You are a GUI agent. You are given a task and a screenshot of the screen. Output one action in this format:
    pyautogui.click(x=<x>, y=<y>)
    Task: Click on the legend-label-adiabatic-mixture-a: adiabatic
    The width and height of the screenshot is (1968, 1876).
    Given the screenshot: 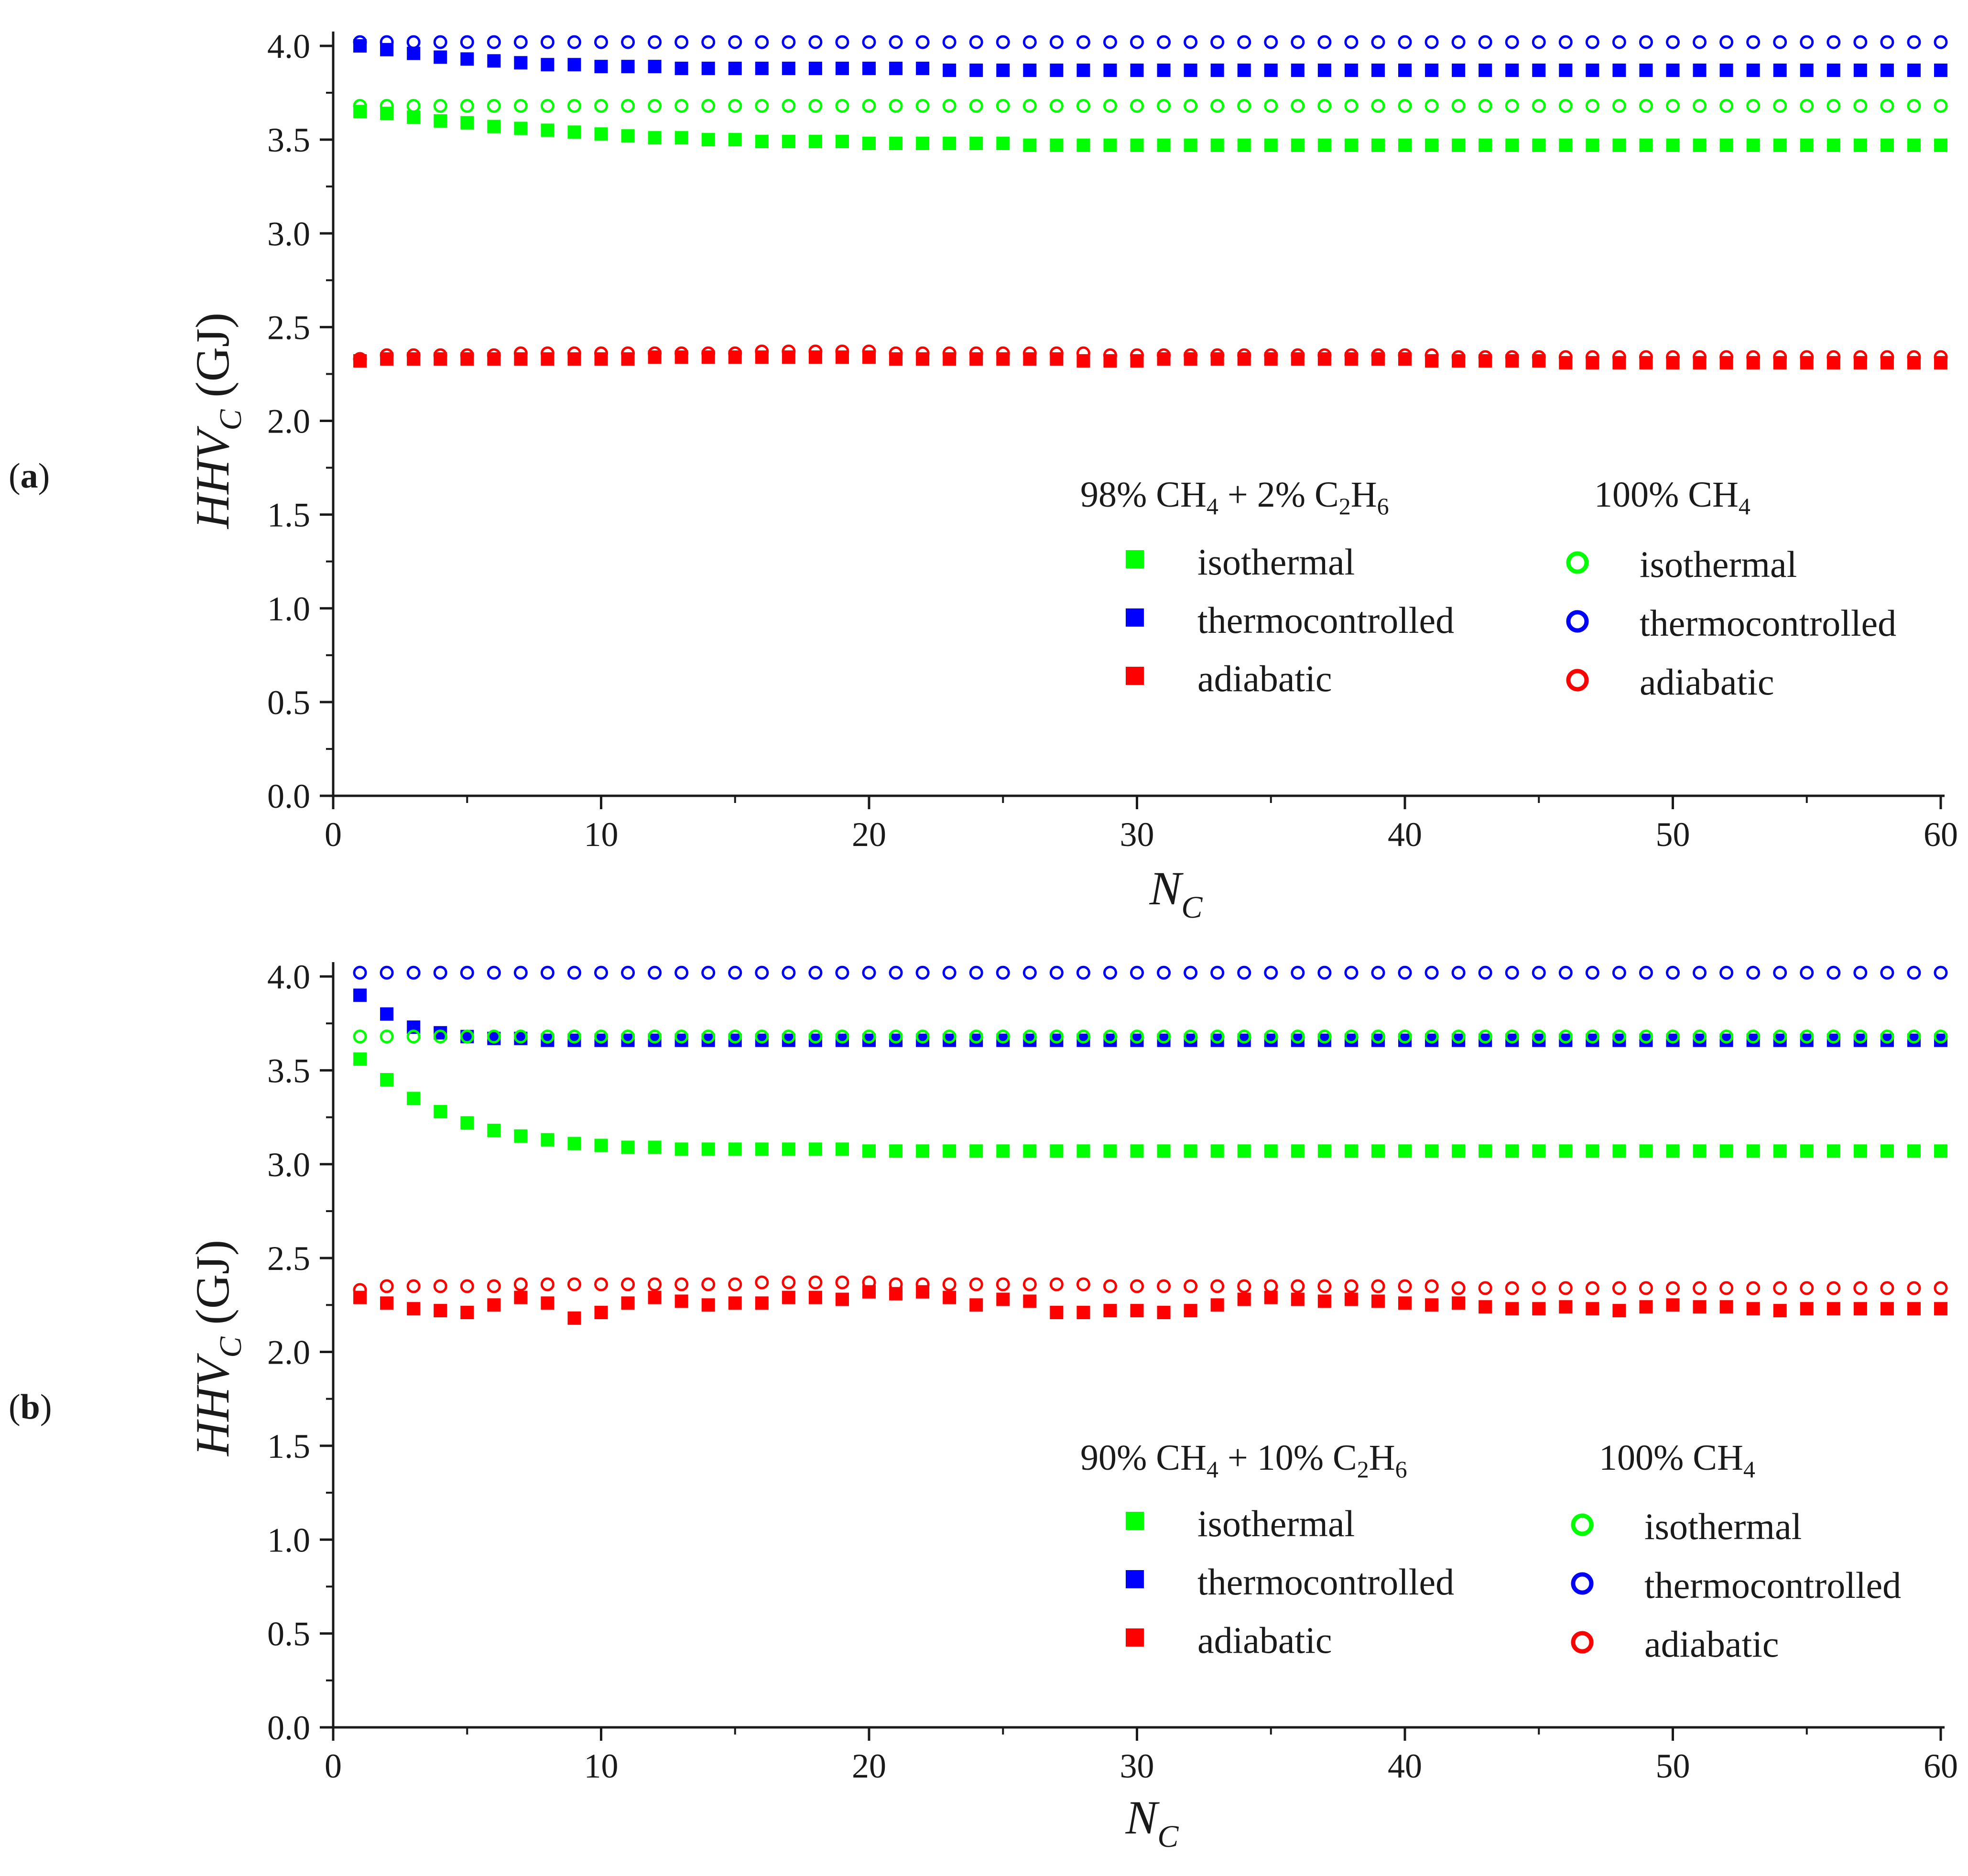 What is the action you would take?
    pyautogui.click(x=1264, y=678)
    